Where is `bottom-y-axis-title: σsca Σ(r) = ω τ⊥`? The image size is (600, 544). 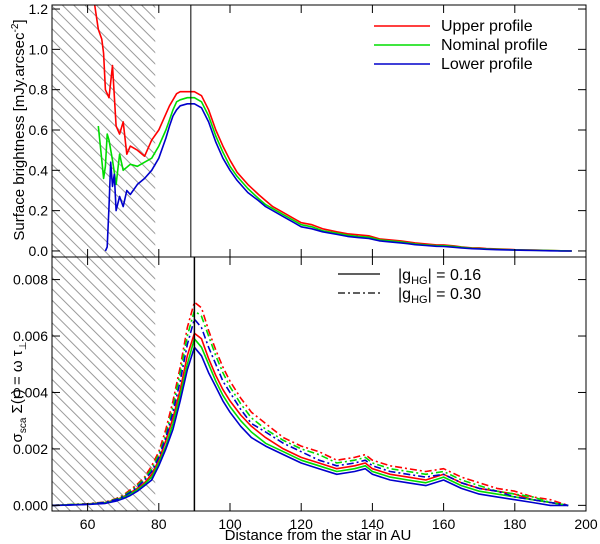
bottom-y-axis-title: σsca Σ(r) = ω τ⊥ is located at coordinates (19, 392).